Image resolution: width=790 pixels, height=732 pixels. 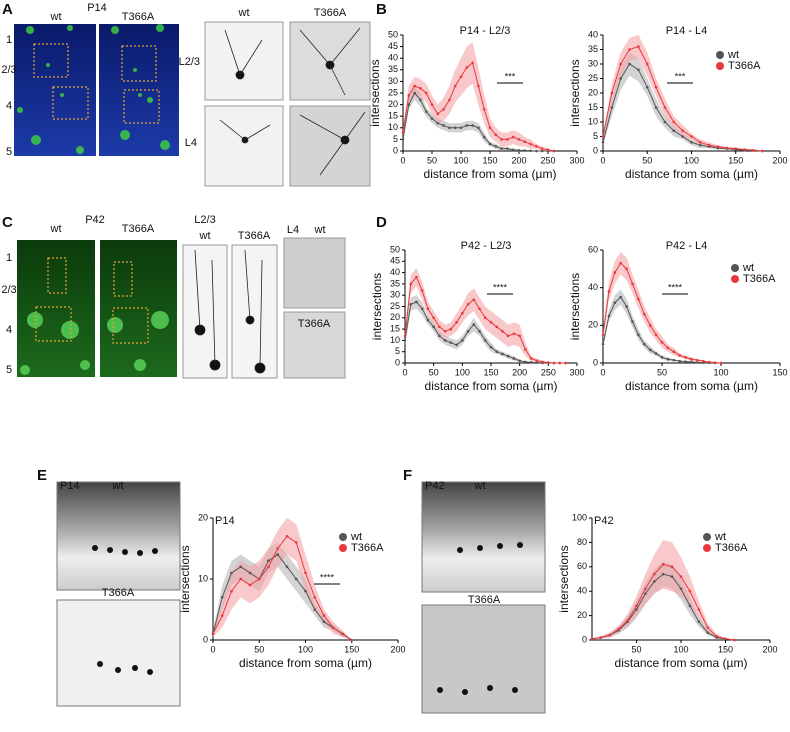 I want to click on neuron-sketch, so click(x=230, y=311).